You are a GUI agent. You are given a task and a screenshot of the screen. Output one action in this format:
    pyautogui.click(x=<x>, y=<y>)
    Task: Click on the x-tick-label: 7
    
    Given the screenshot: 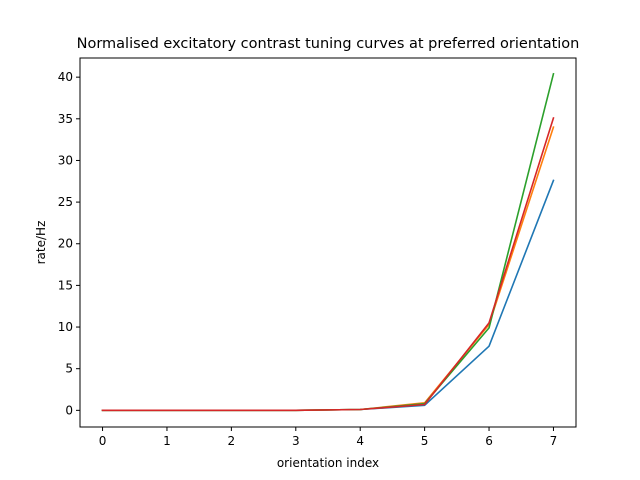 What is the action you would take?
    pyautogui.click(x=554, y=441)
    